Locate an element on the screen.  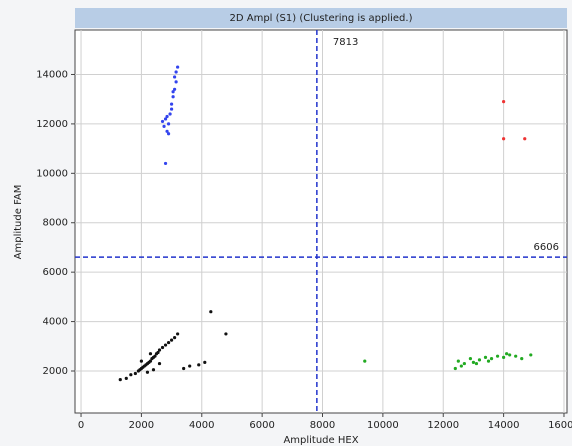
threshold-y-label: 6606 is located at coordinates (546, 247).